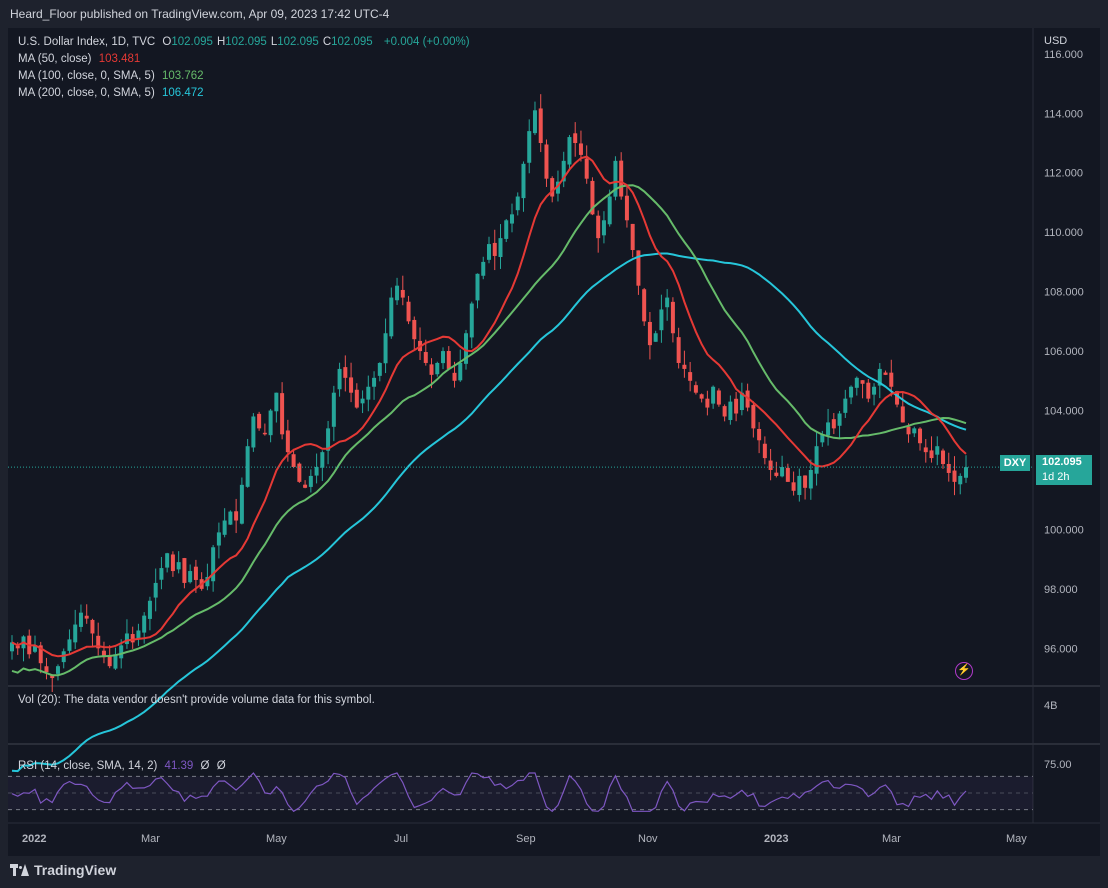 The image size is (1108, 888). Describe the element at coordinates (119, 59) in the screenshot. I see `ma50-value: 103.481` at that location.